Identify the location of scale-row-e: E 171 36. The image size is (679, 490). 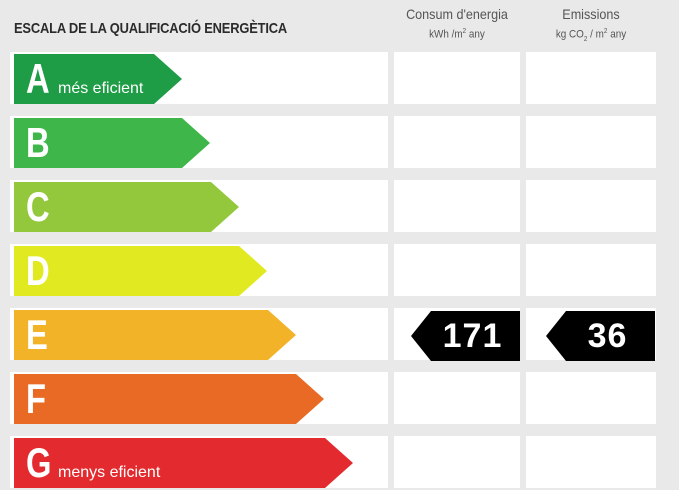
(339, 335).